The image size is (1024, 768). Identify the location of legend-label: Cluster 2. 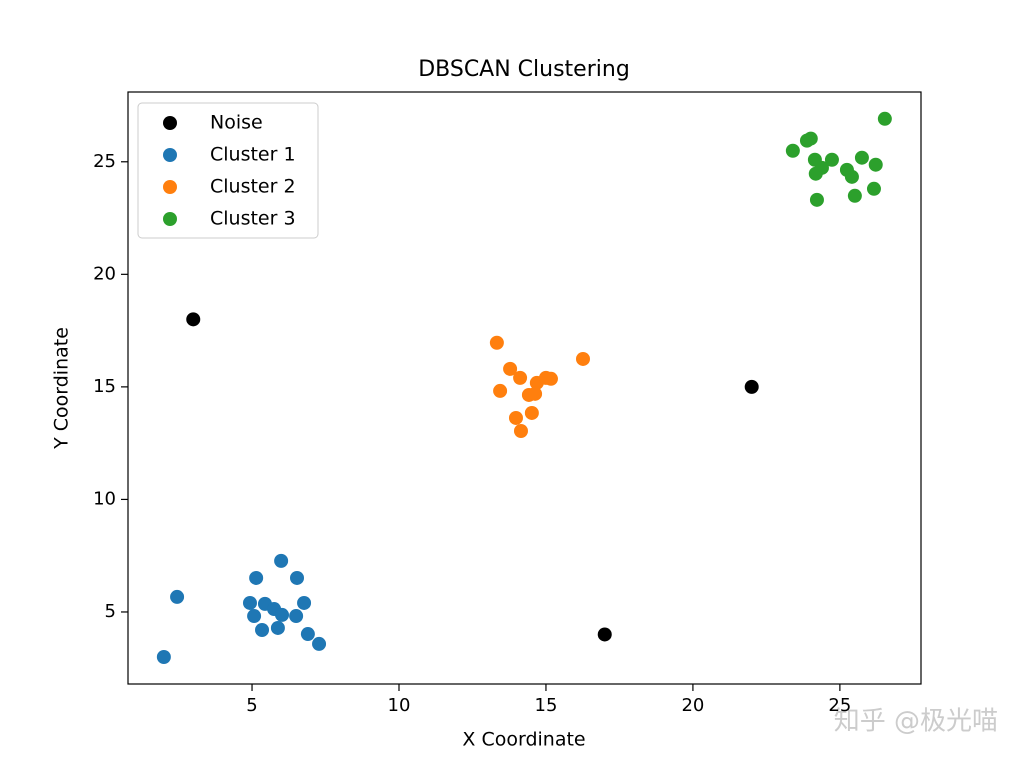
(253, 187).